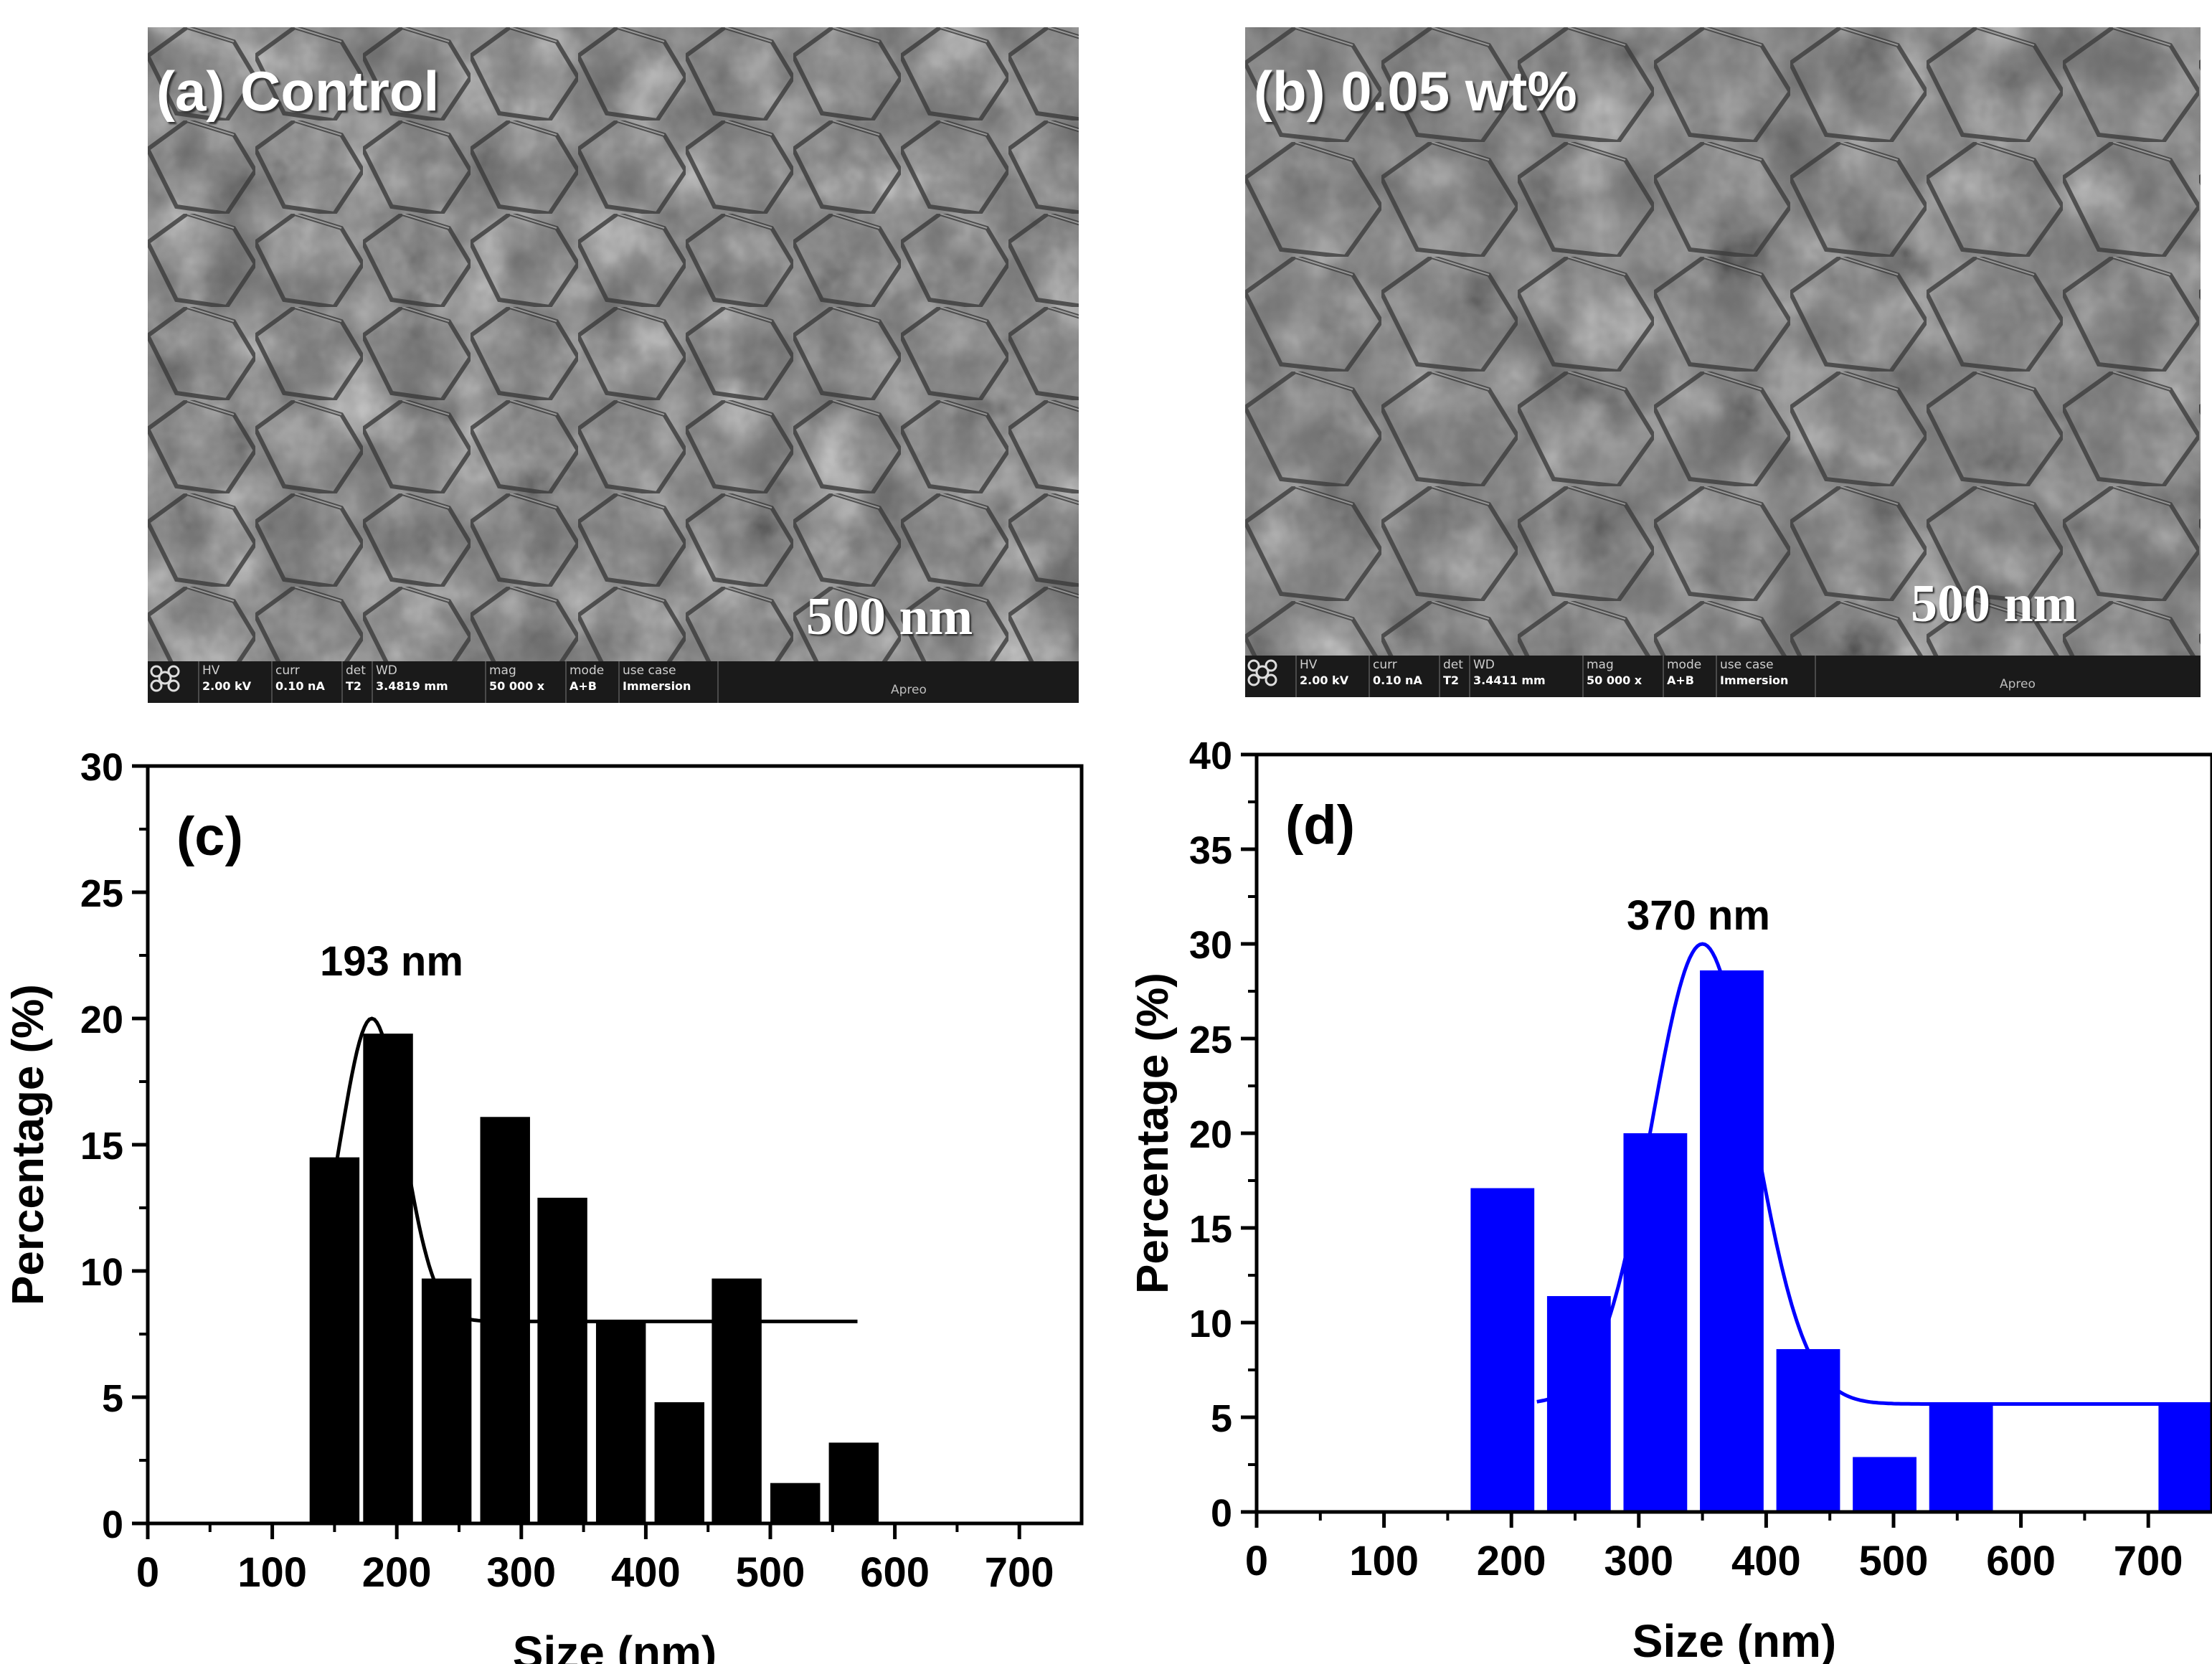 The image size is (2212, 1664). I want to click on y-tick-label: 40, so click(1210, 755).